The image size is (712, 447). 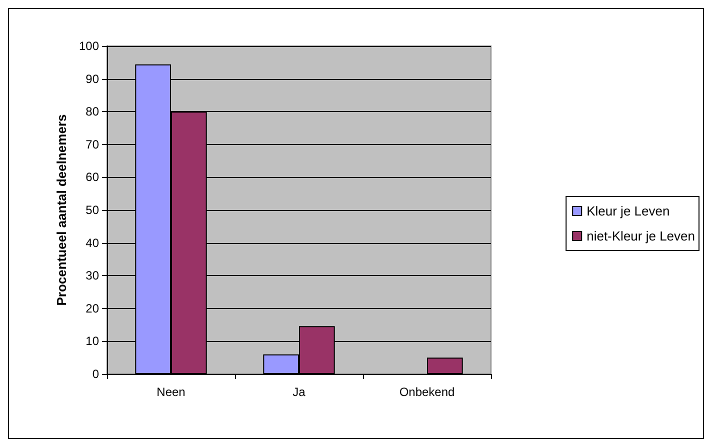 What do you see at coordinates (171, 392) in the screenshot?
I see `x-tick-label: Neen` at bounding box center [171, 392].